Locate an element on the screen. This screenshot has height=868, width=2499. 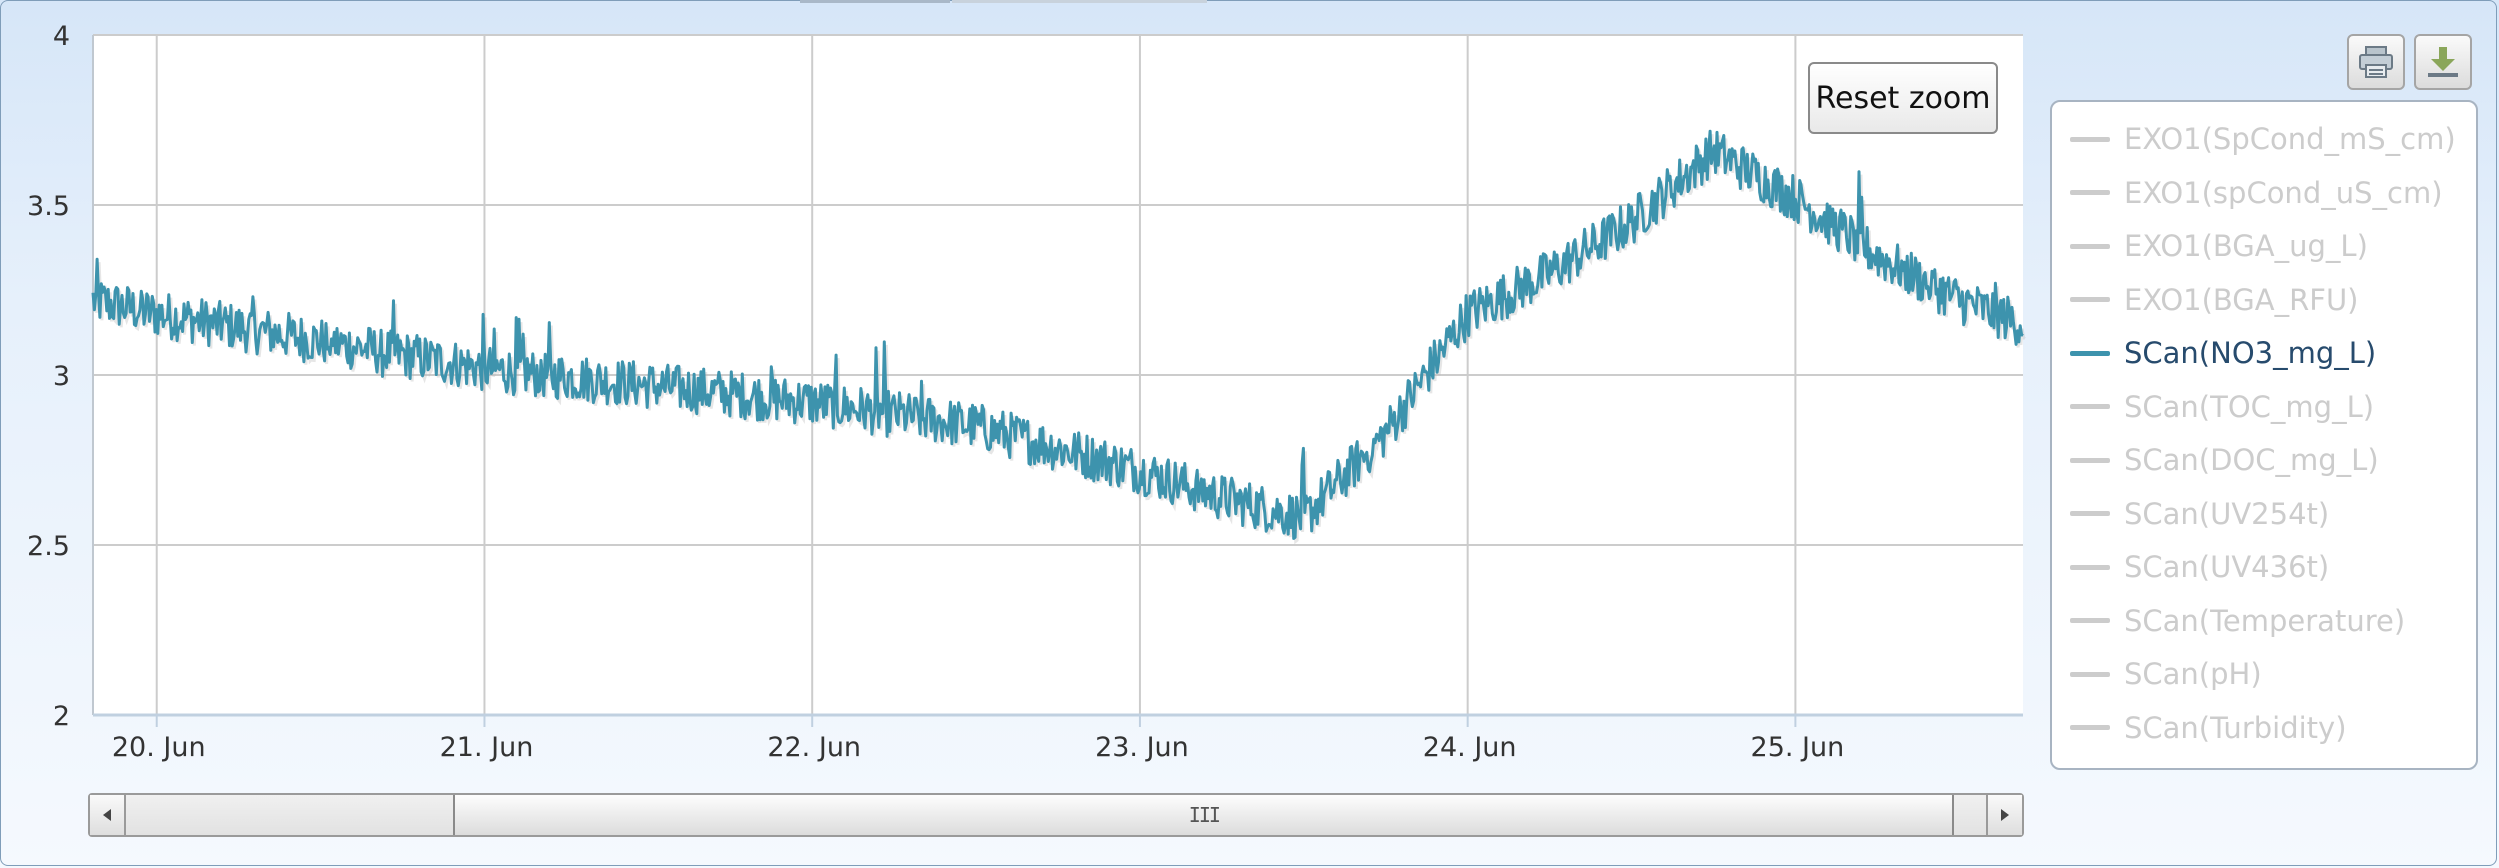
legend-item: SCan(UV254t) is located at coordinates (2270, 514).